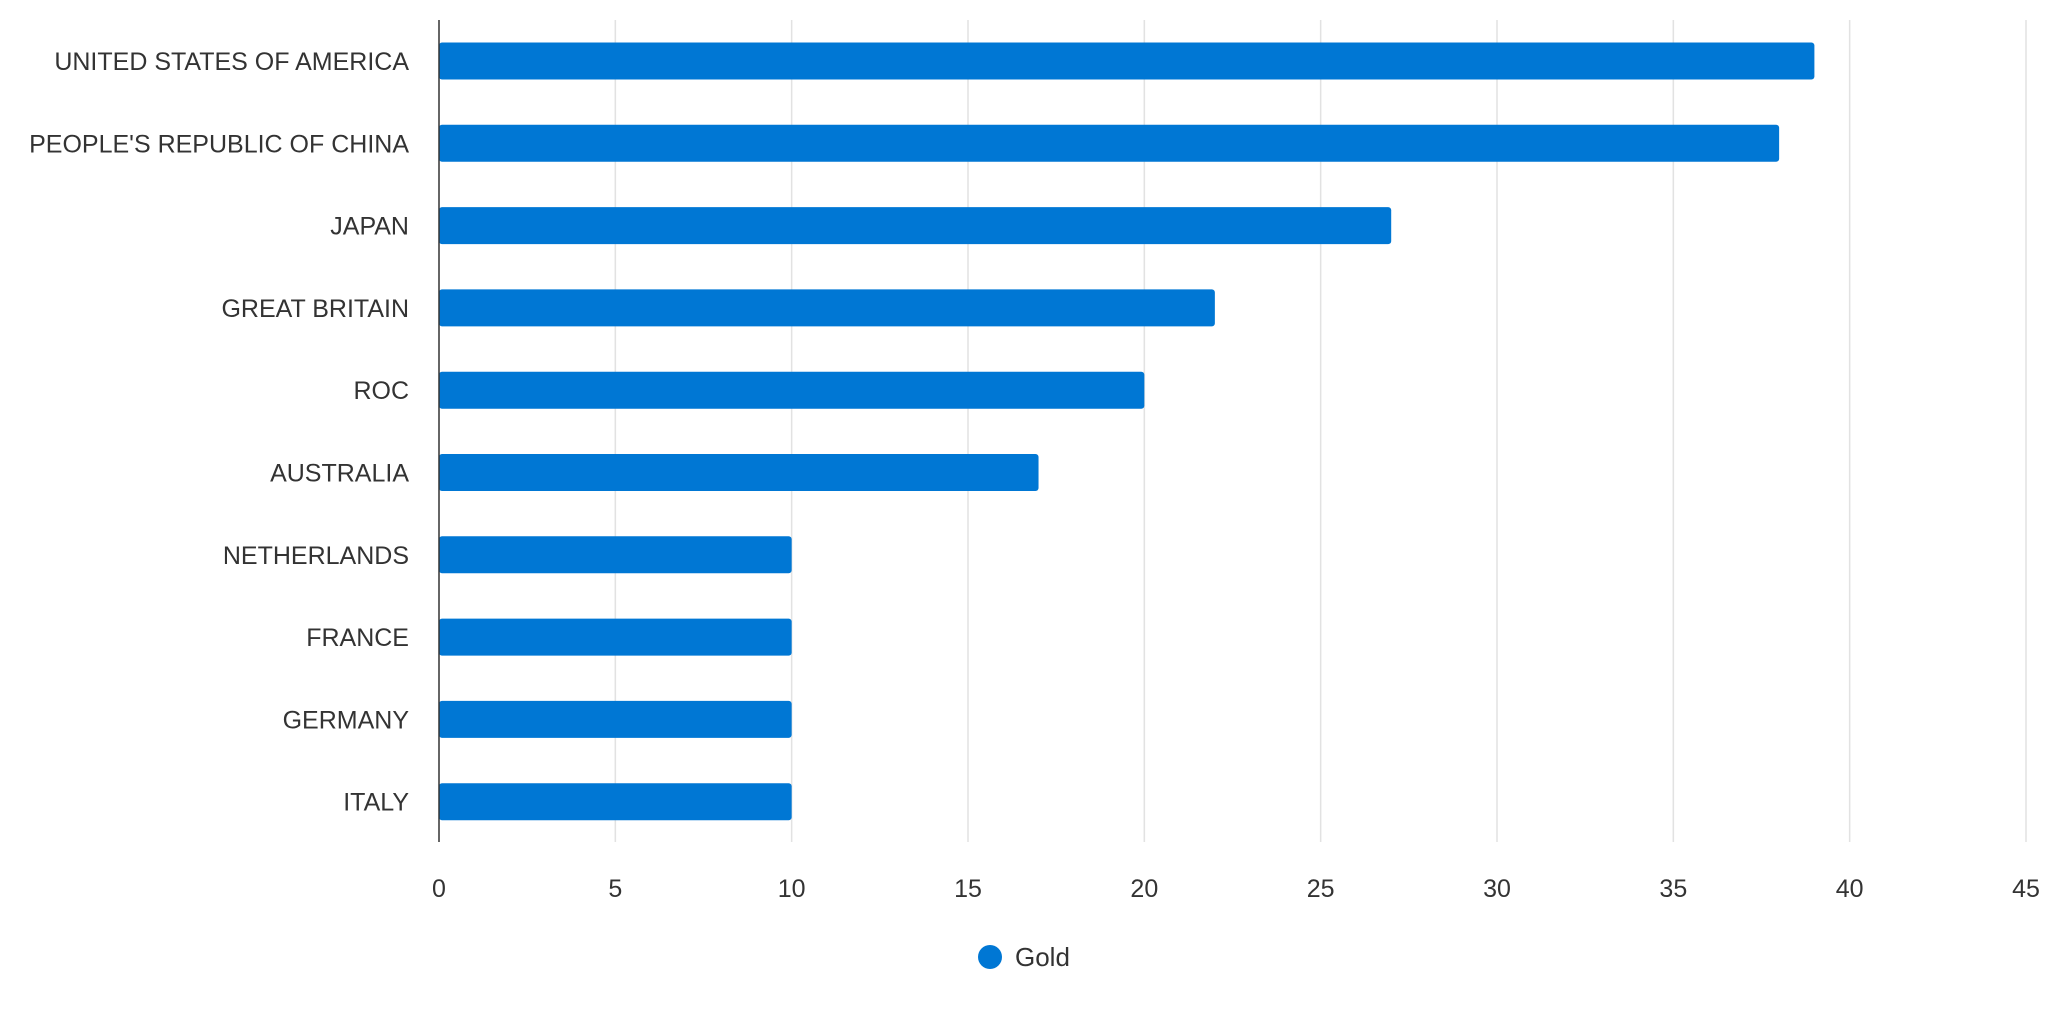  Describe the element at coordinates (346, 720) in the screenshot. I see `category-label: GERMANY` at that location.